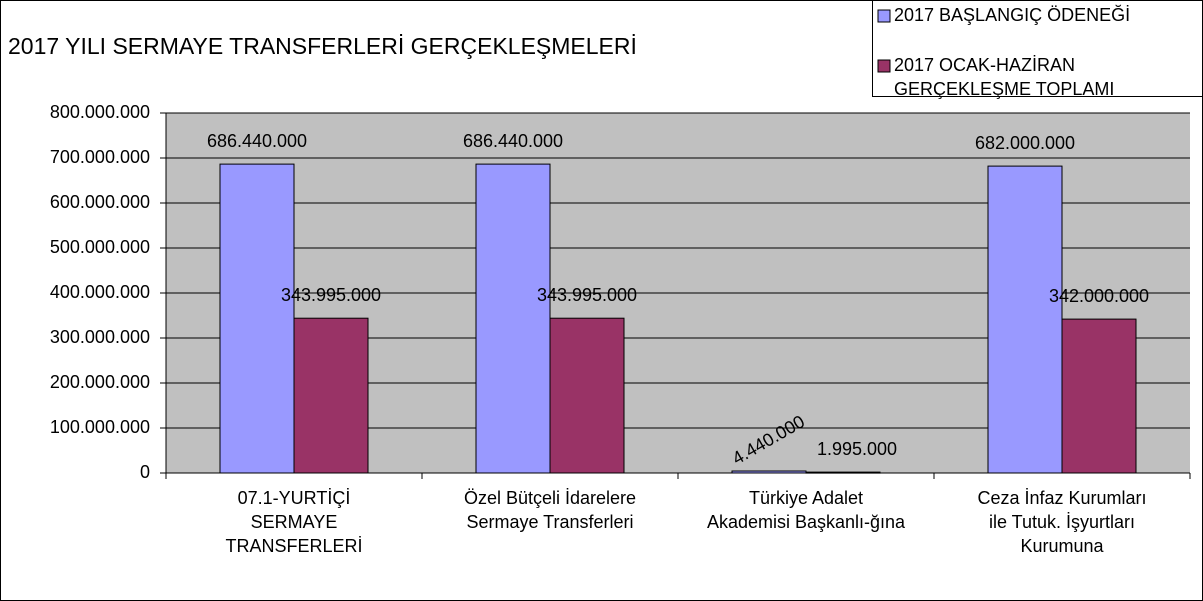 This screenshot has width=1203, height=601. I want to click on y-tick-label: 700.000.000, so click(100, 157).